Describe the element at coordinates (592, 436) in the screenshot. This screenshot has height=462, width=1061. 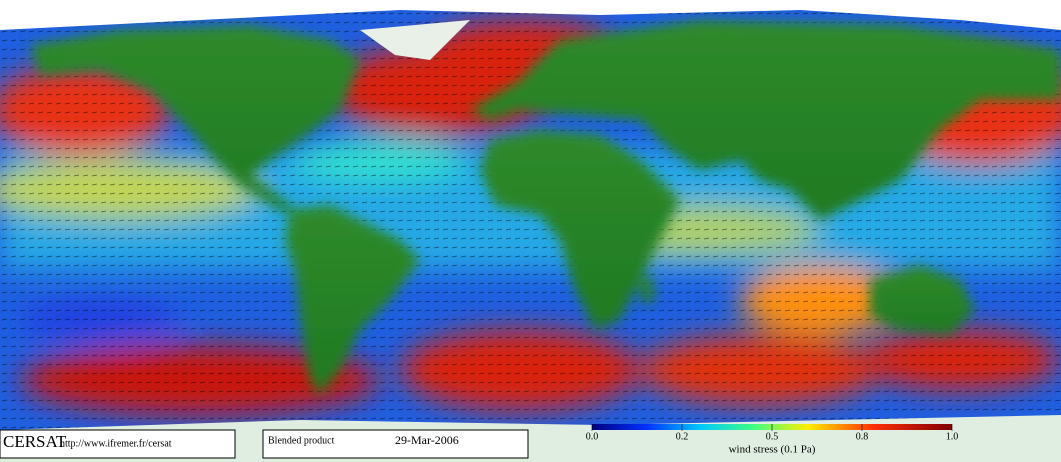
I see `colorbar-tick-label: 0.0` at that location.